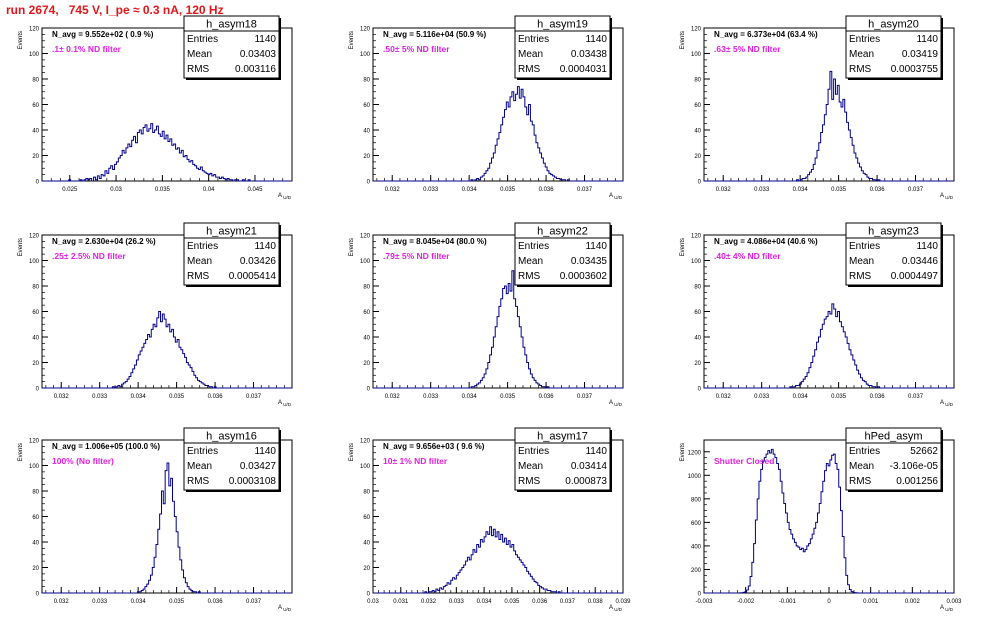 Image resolution: width=996 pixels, height=622 pixels. What do you see at coordinates (696, 30) in the screenshot?
I see `y-tick-label: 120` at bounding box center [696, 30].